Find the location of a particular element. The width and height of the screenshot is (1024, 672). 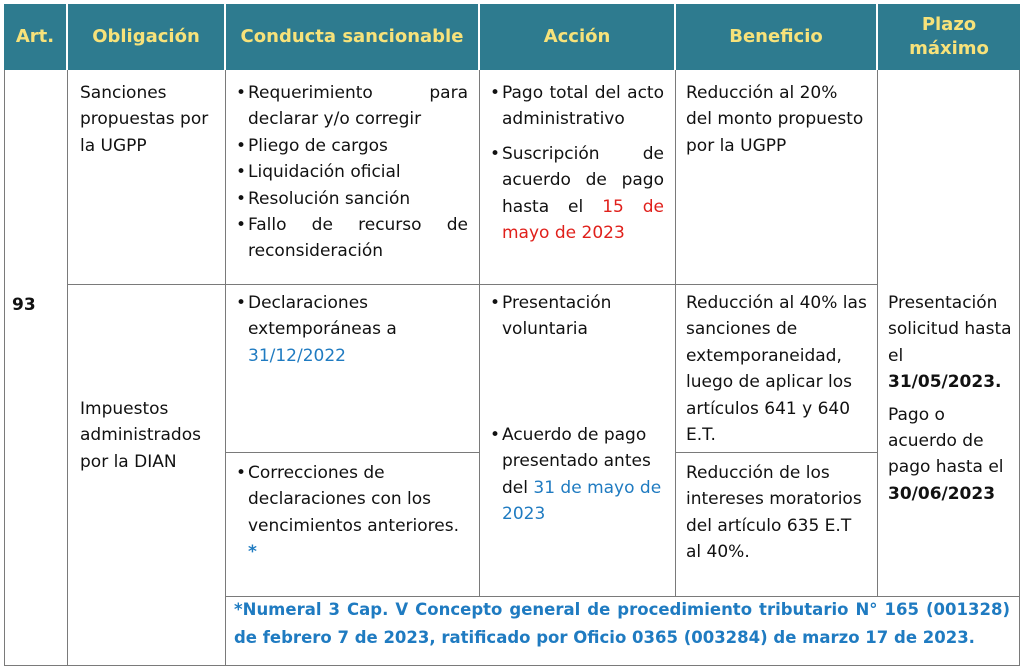

deadline-date: 15 de mayo de 2023 is located at coordinates (583, 220).